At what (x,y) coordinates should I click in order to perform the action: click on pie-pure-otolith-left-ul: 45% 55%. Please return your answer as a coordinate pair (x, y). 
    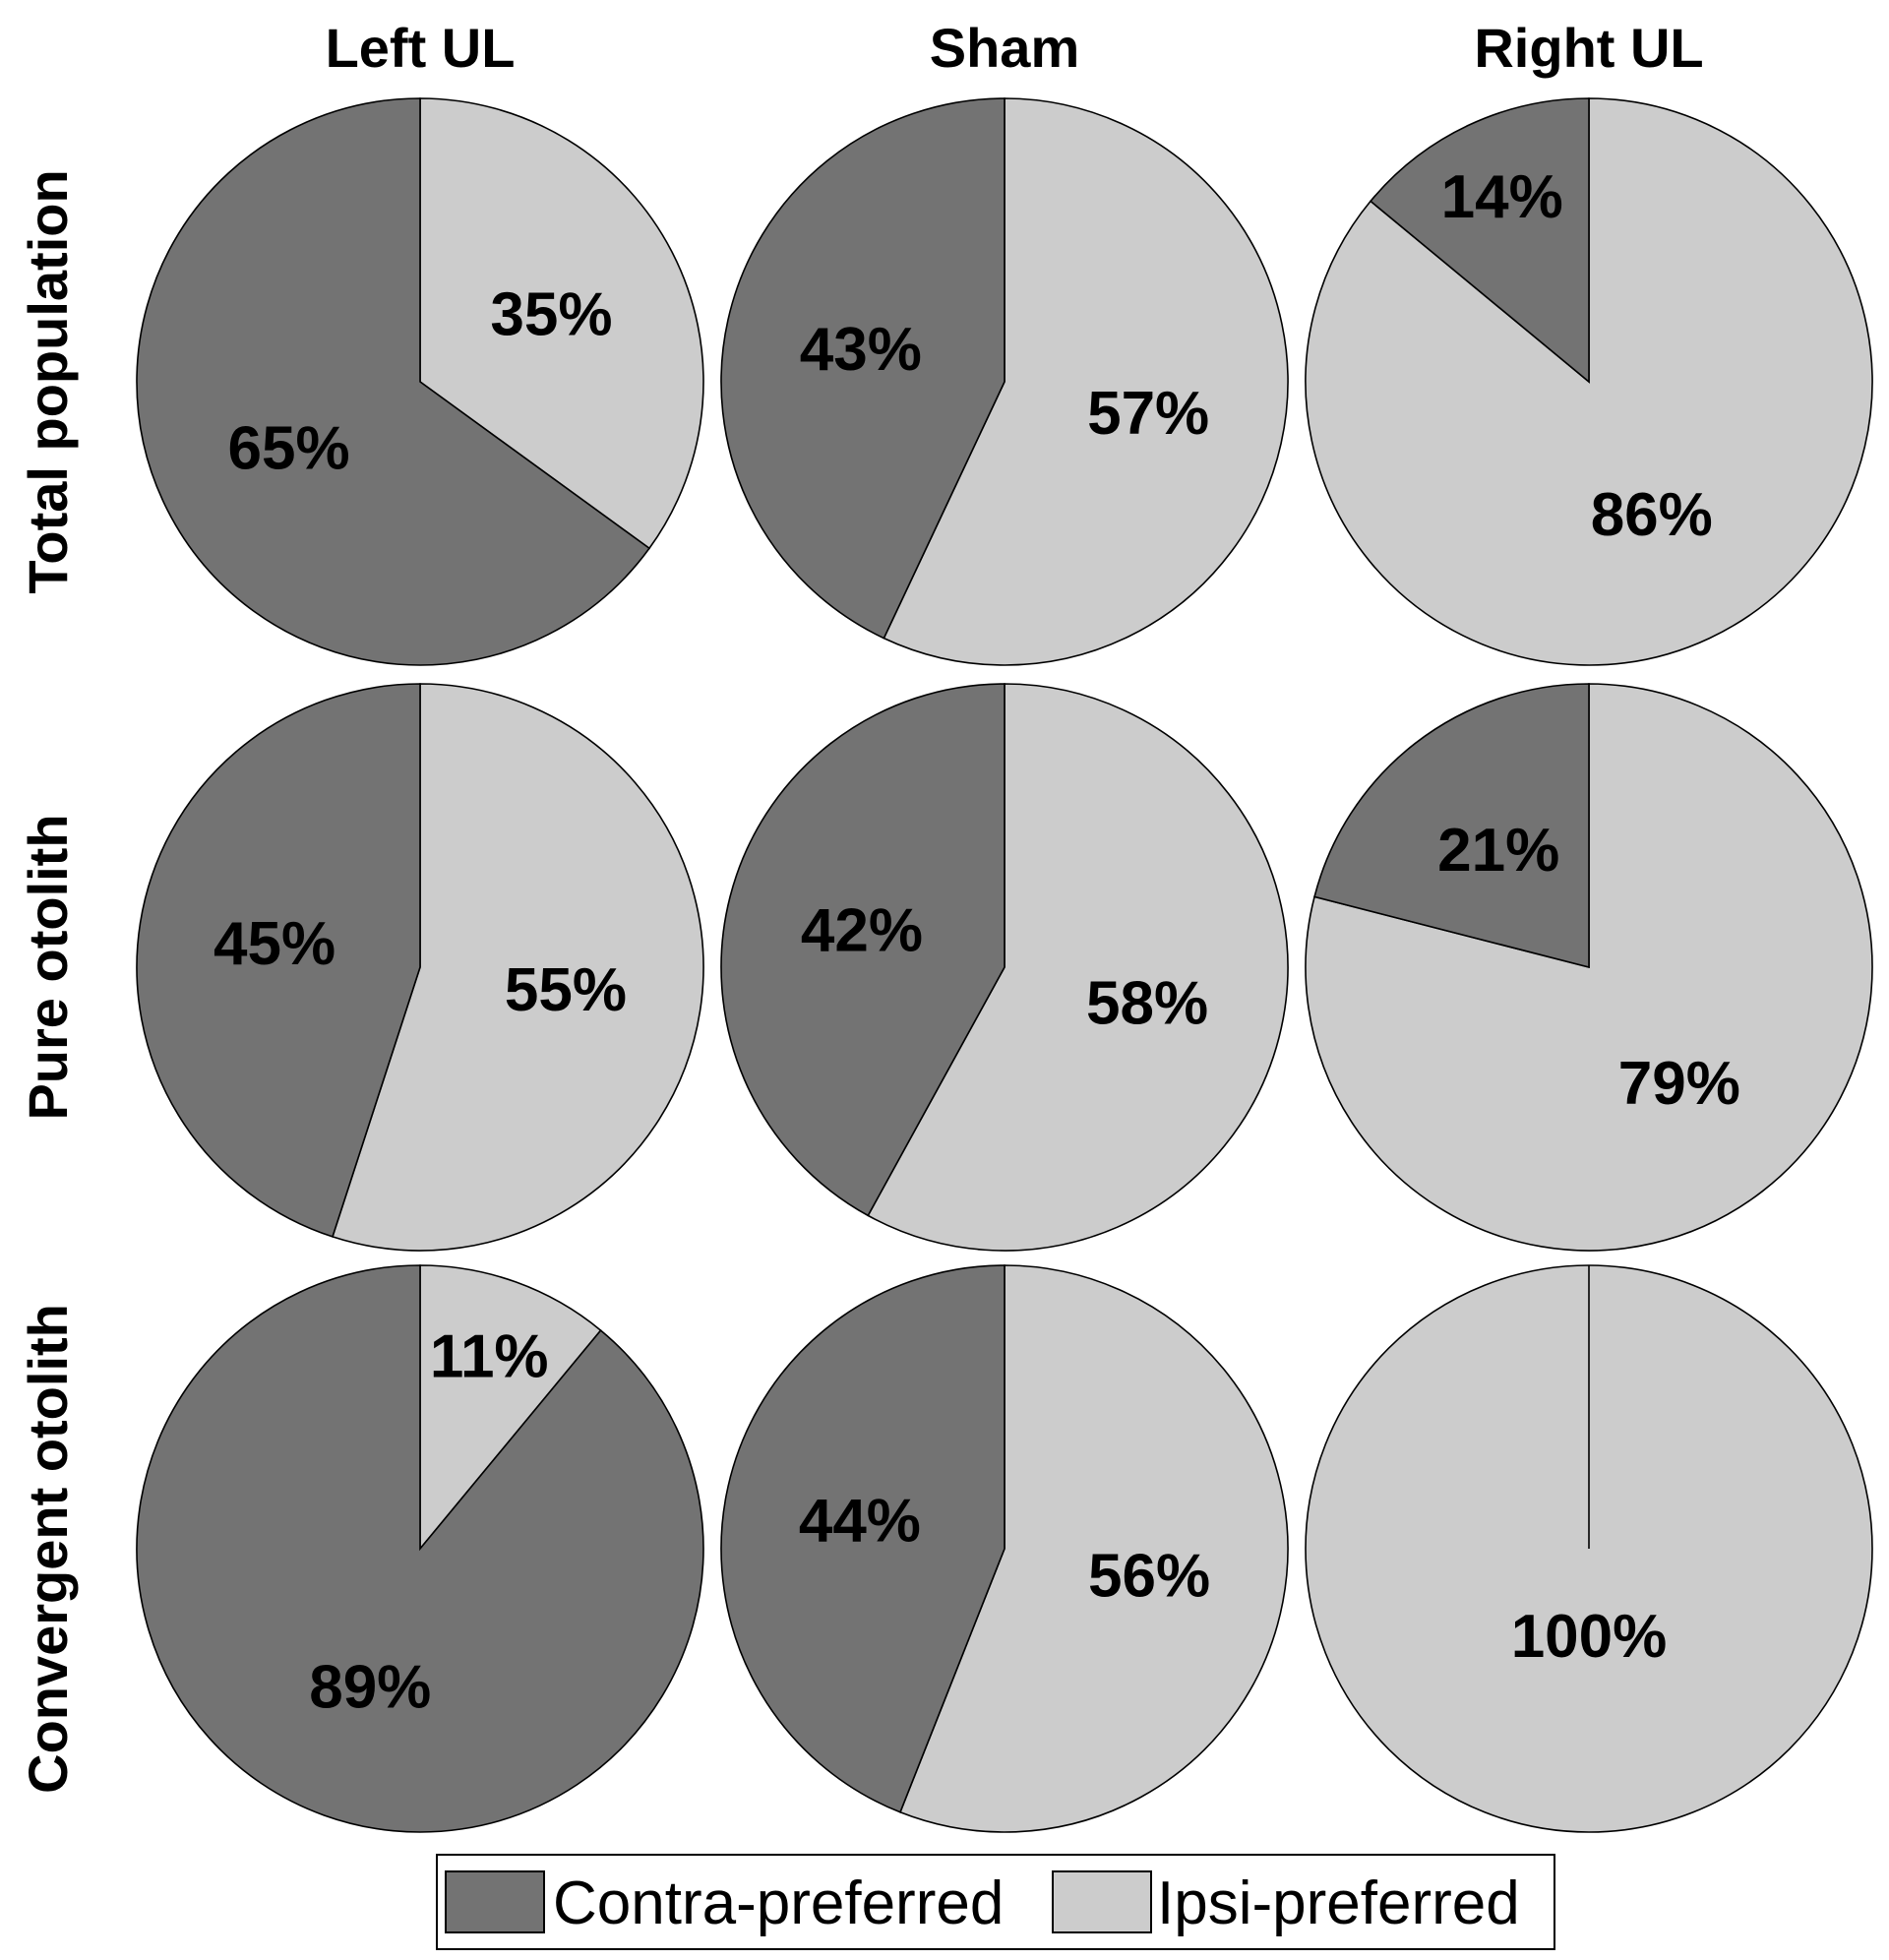
    Looking at the image, I should click on (420, 967).